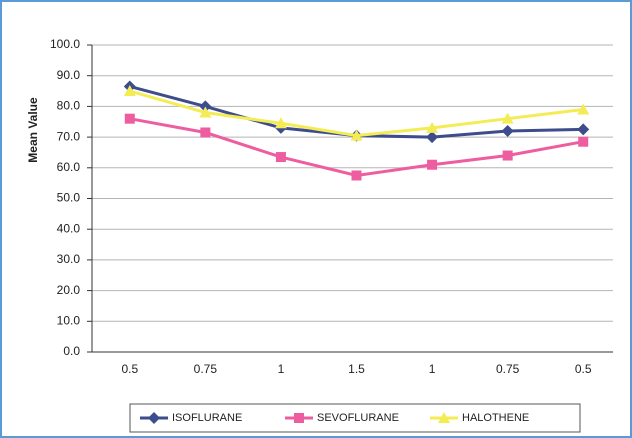 The height and width of the screenshot is (438, 632). I want to click on y-tick-label: 80.0, so click(69, 106).